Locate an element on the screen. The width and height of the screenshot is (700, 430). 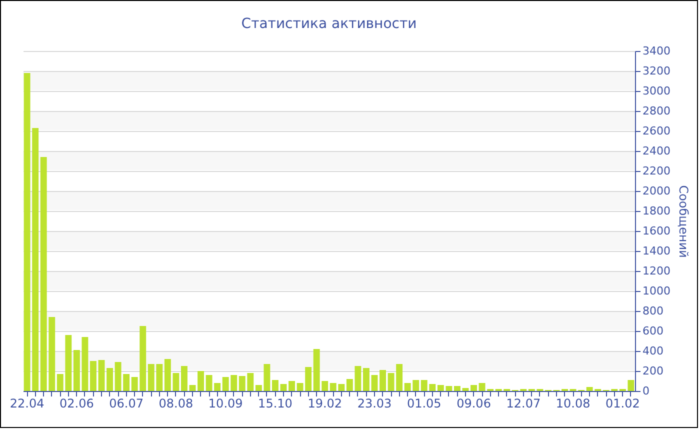
y-axis-title: Сообщений is located at coordinates (683, 221).